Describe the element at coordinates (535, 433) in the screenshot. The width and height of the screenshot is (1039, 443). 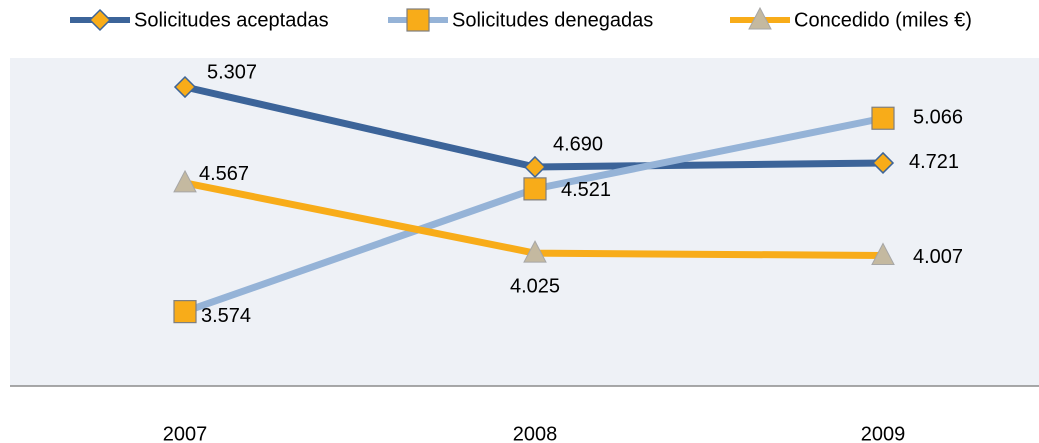
I see `x-tick-label: 2008` at that location.